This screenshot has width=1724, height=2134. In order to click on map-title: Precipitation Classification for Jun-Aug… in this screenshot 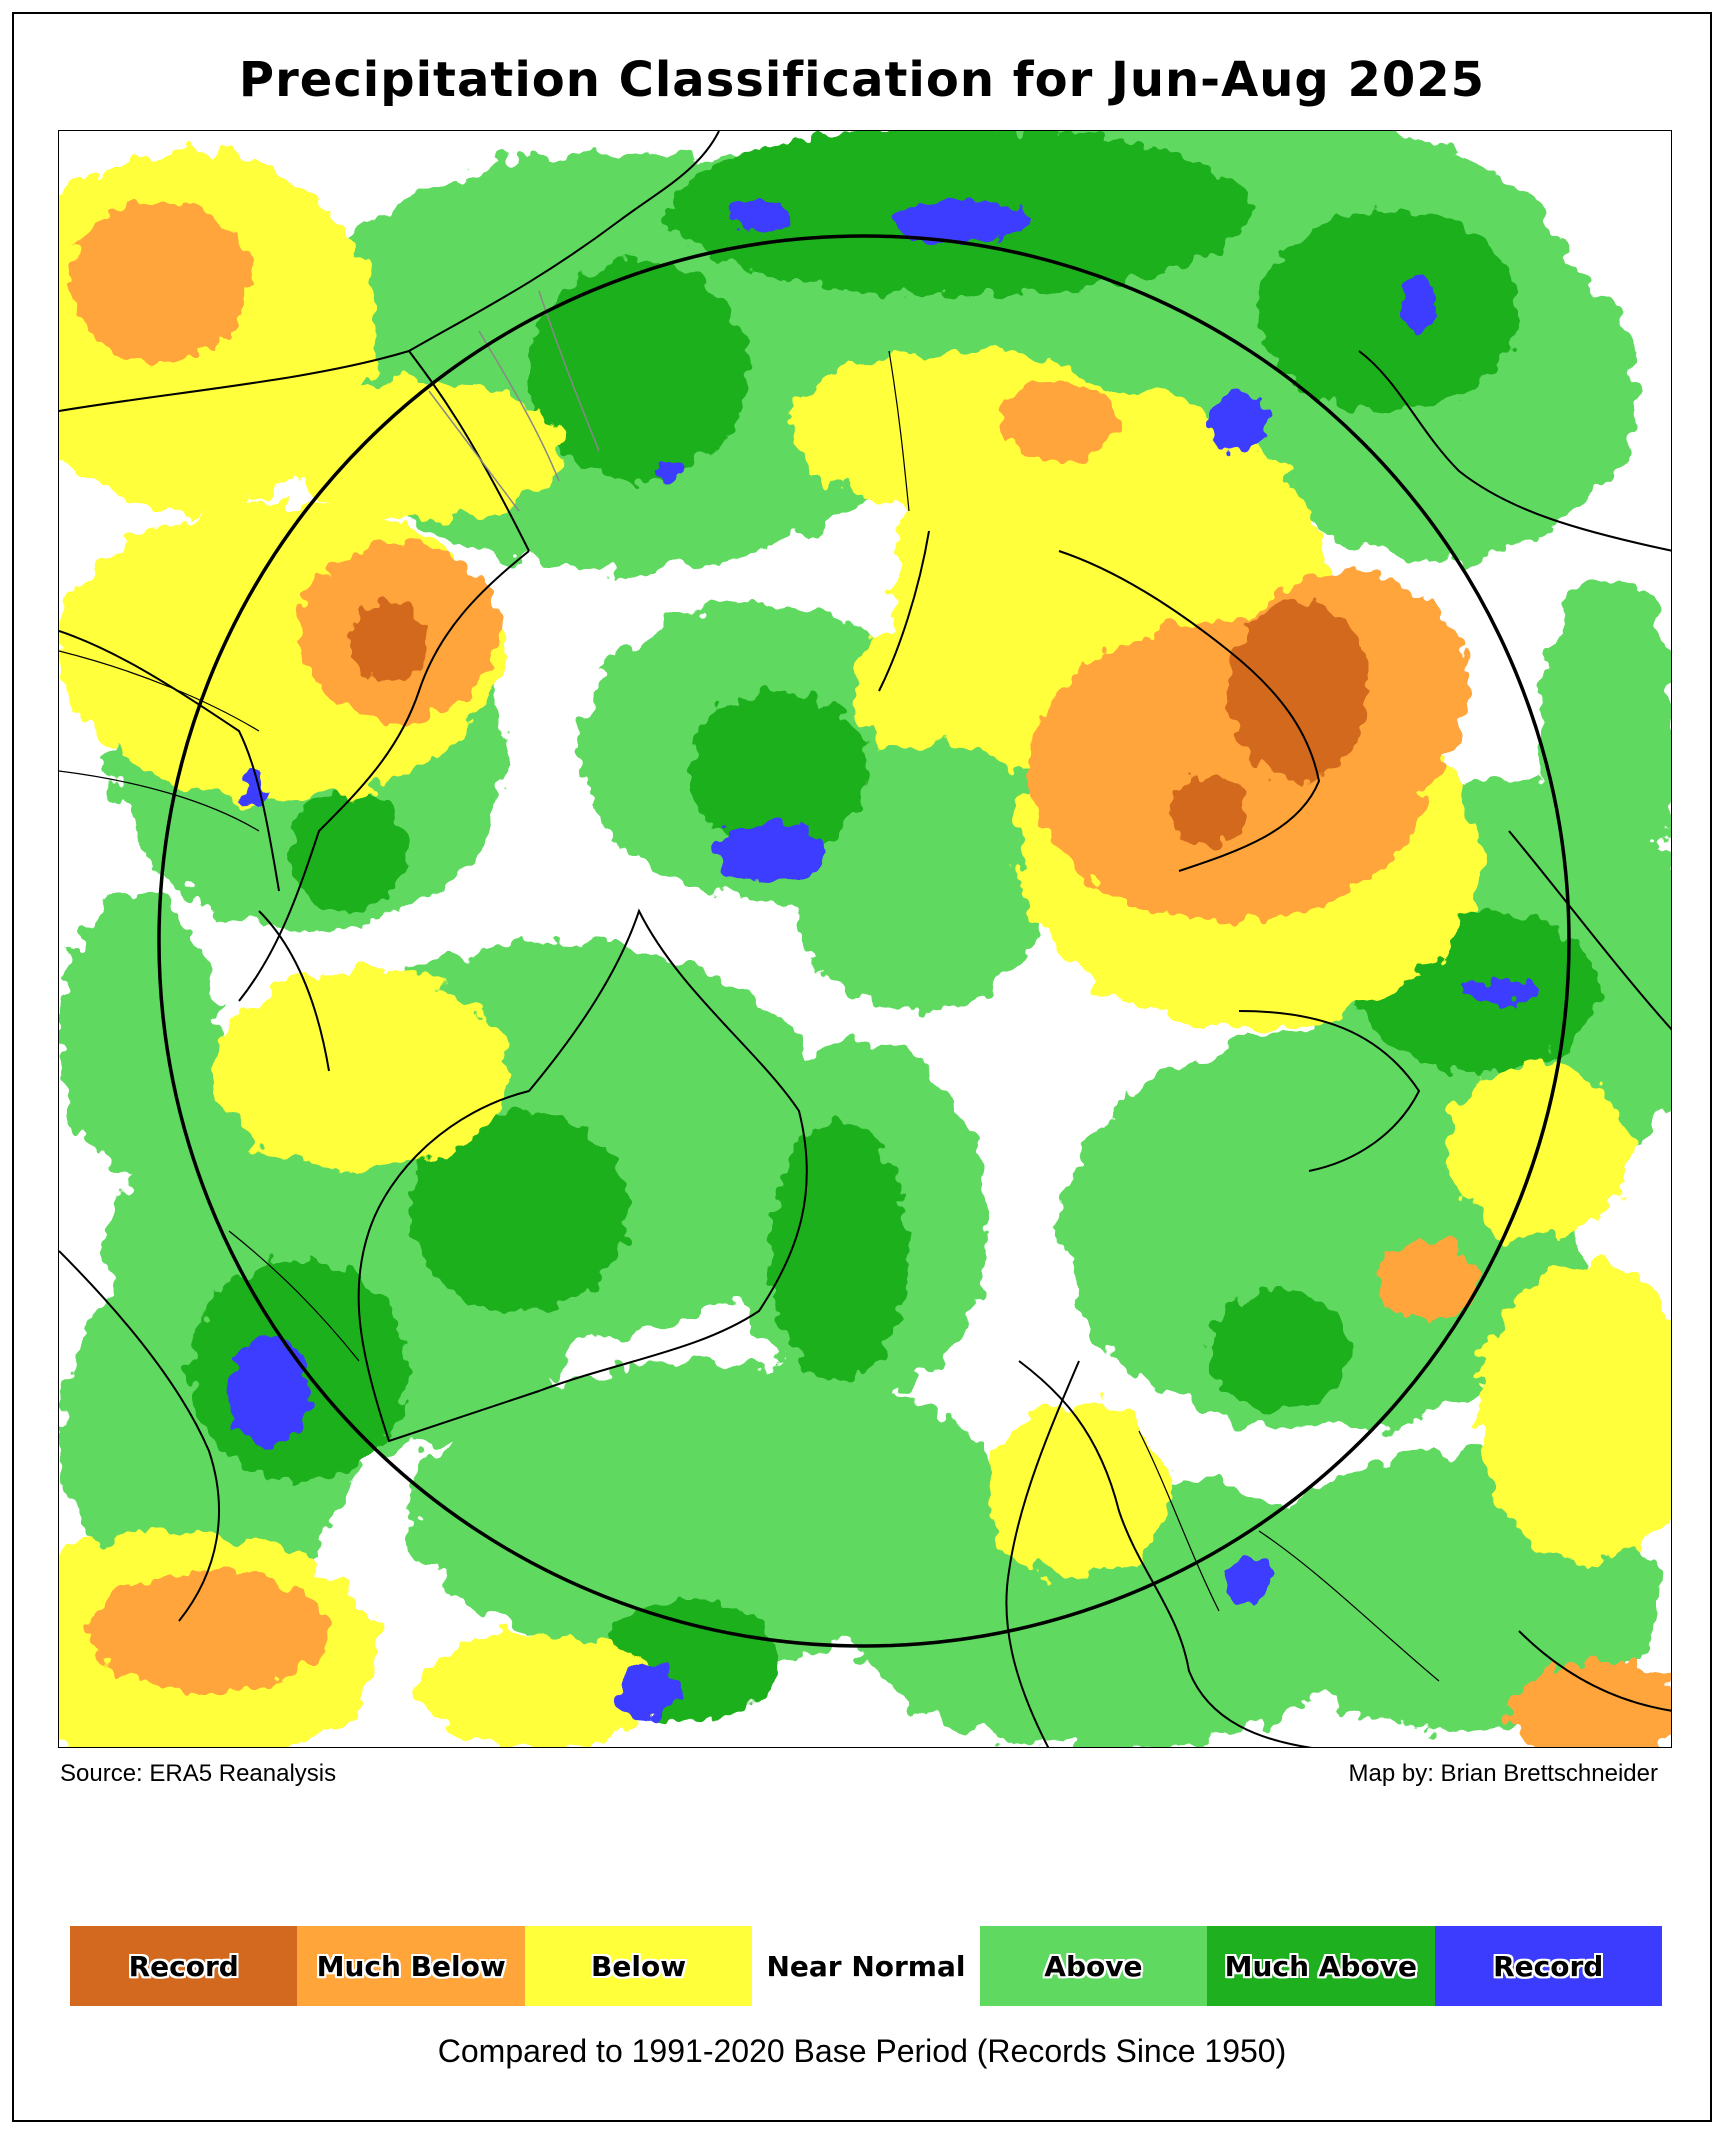, I will do `click(862, 80)`.